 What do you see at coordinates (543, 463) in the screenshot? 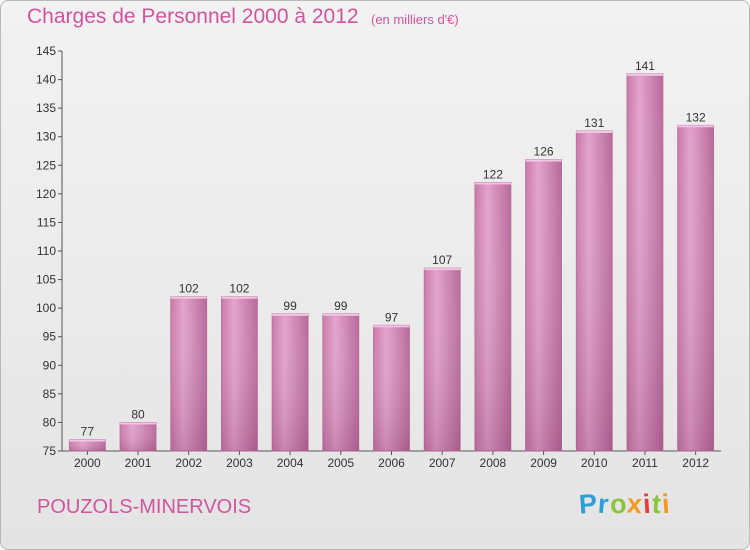
I see `x-tick-label: 2009` at bounding box center [543, 463].